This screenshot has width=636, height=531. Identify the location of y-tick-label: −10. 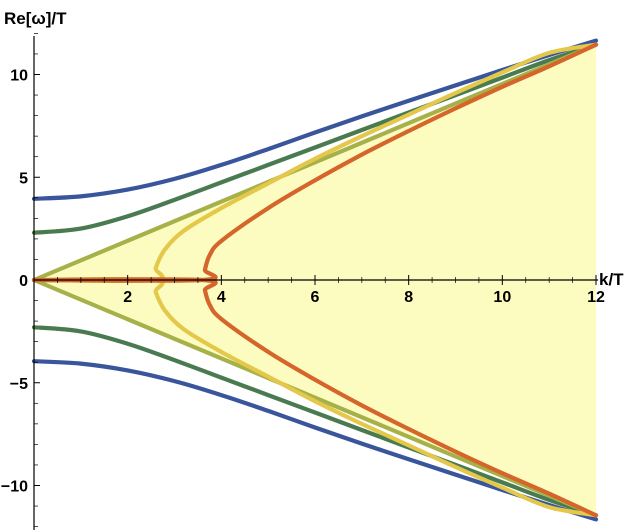
(14, 487).